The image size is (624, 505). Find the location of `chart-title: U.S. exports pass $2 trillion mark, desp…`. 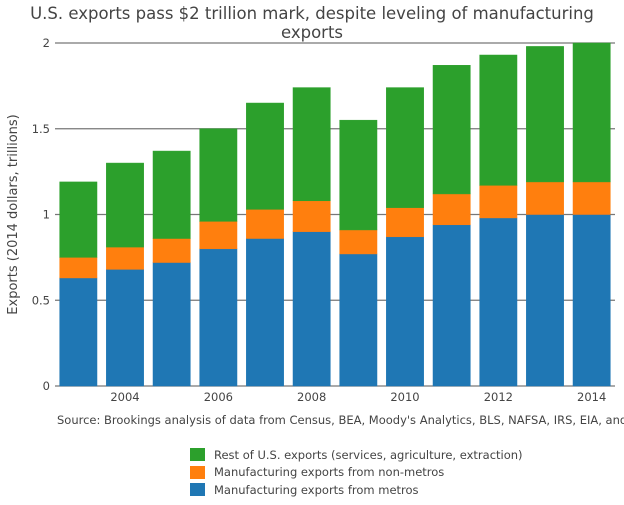

chart-title: U.S. exports pass $2 trillion mark, desp… is located at coordinates (312, 23).